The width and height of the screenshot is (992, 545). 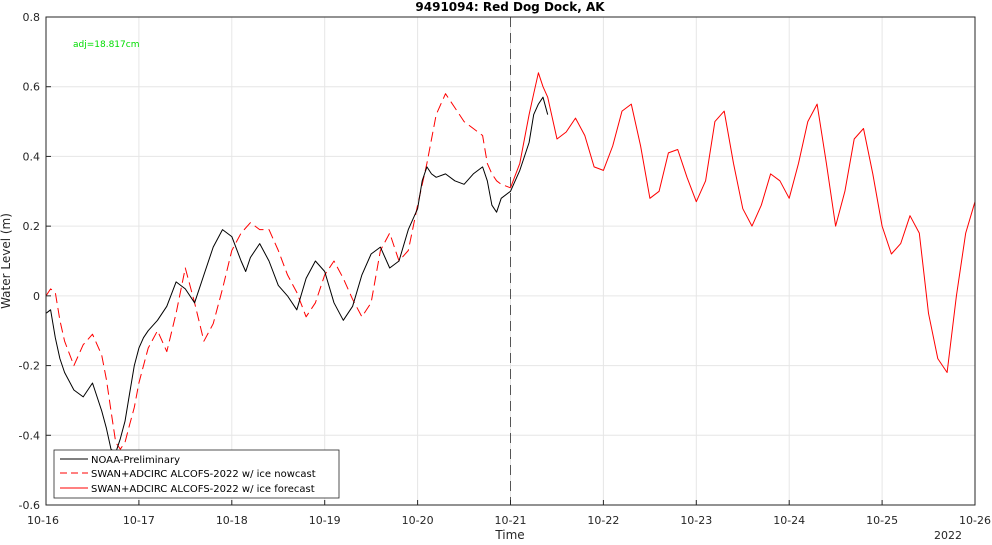 I want to click on x-tick-label: 10-22, so click(x=603, y=520).